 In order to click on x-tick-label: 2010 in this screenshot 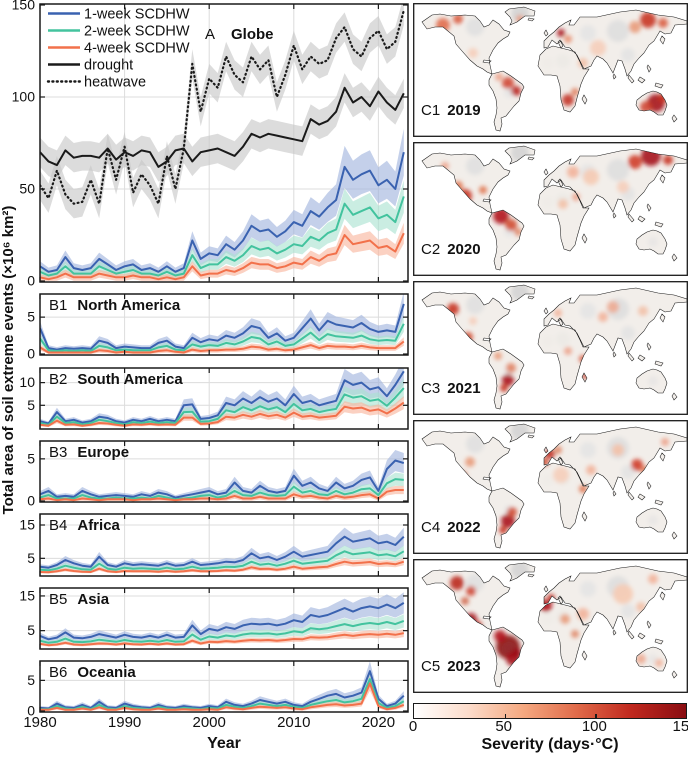, I will do `click(294, 722)`.